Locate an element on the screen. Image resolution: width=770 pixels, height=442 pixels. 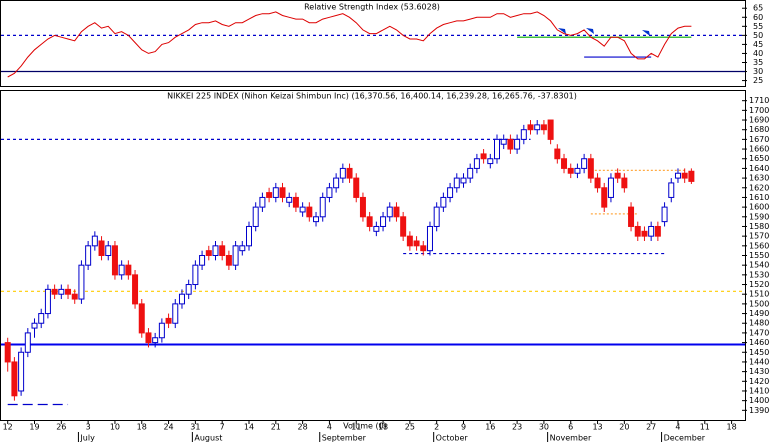
rsi-tick-label: 65 is located at coordinates (758, 8).